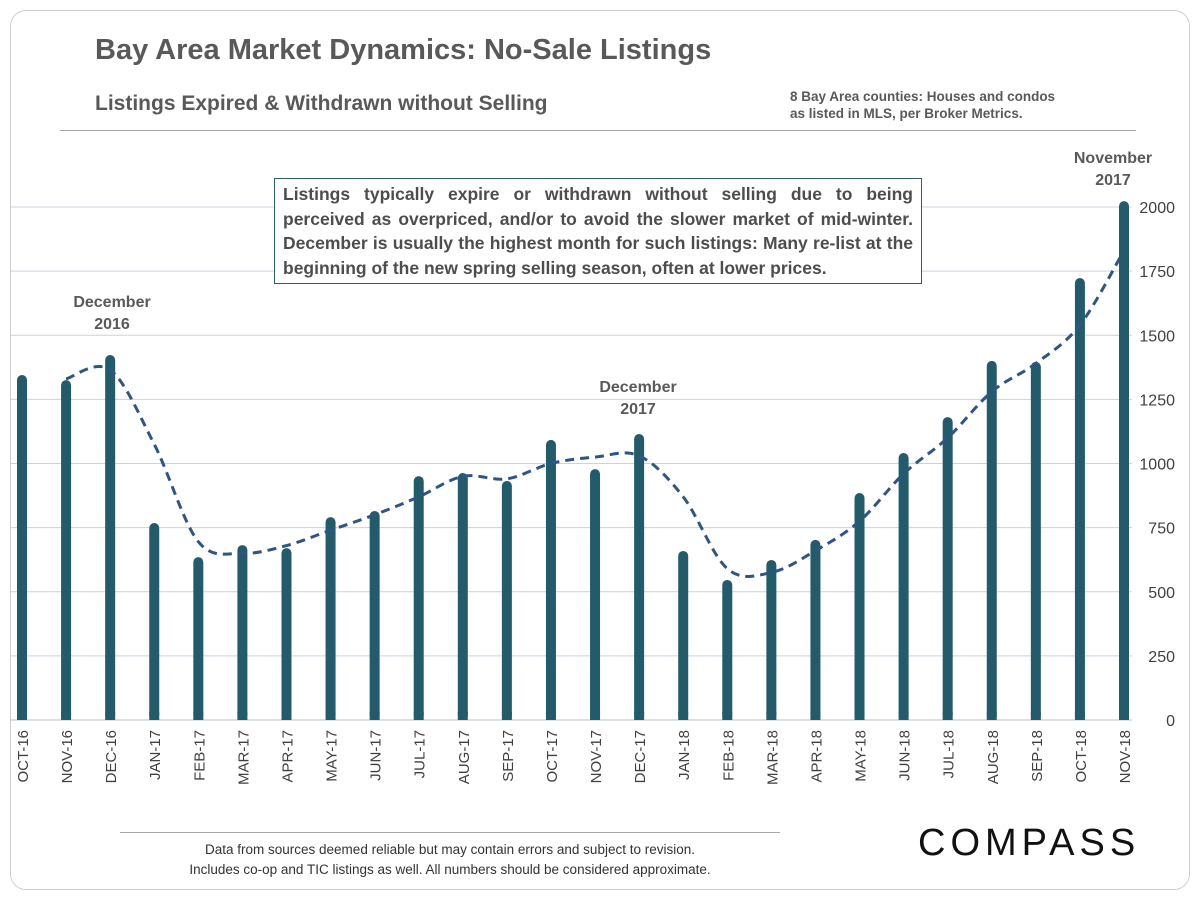  I want to click on x-tick-label: APR-17, so click(287, 756).